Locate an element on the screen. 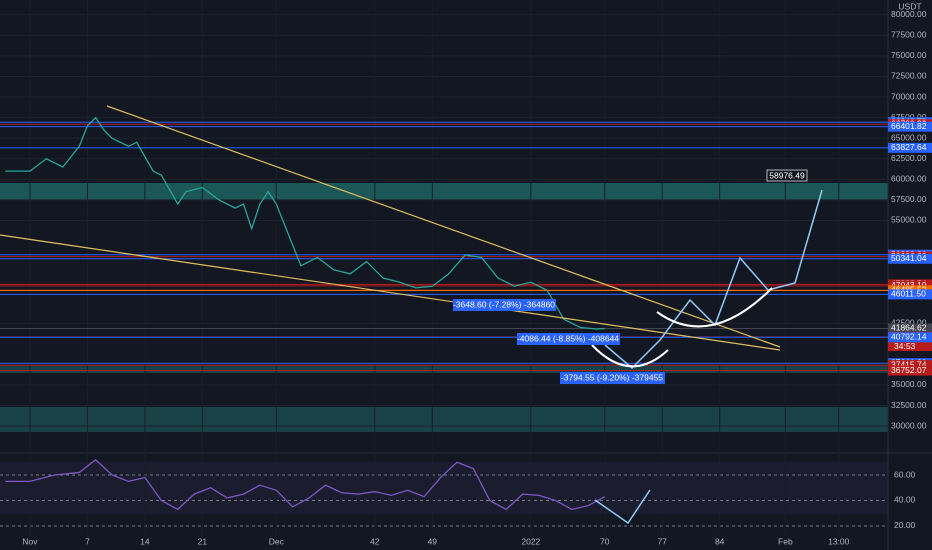  annotation: -3794.55 (-9.20%) -379455 is located at coordinates (612, 377).